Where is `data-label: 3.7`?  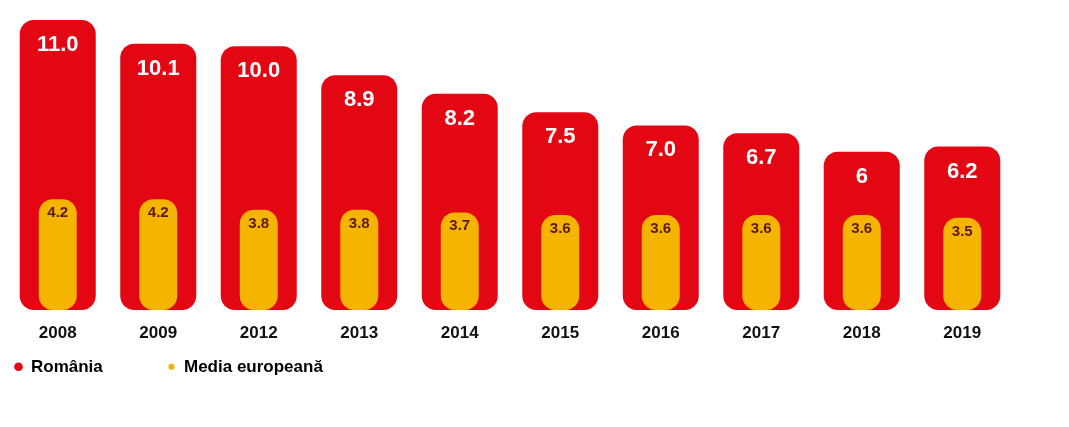
data-label: 3.7 is located at coordinates (460, 225).